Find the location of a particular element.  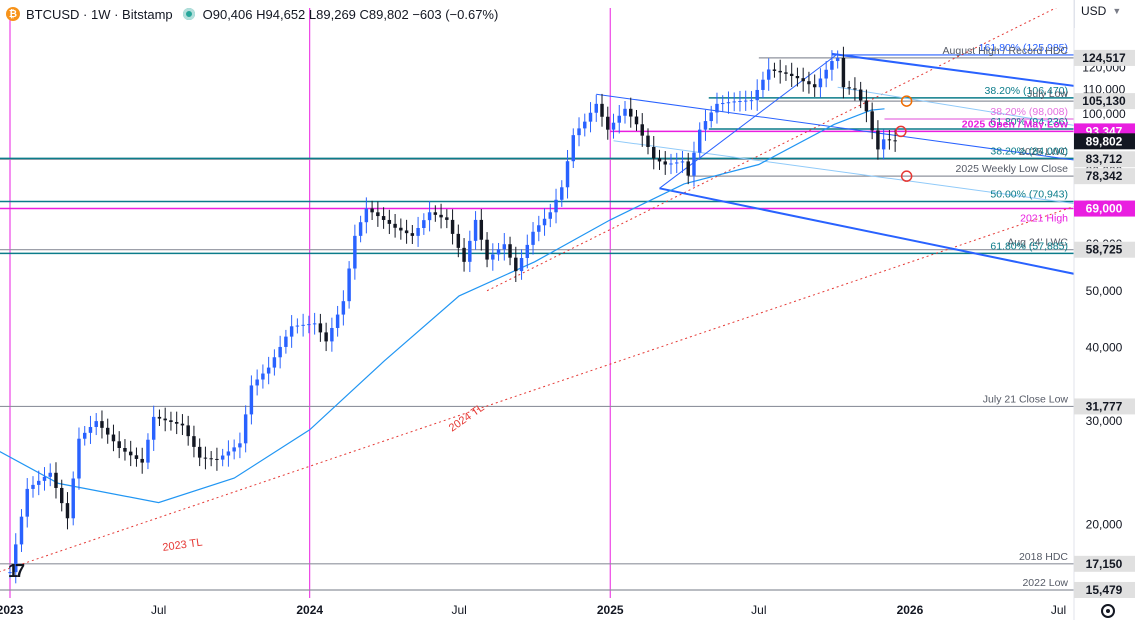

ohlc-high: H94,652 is located at coordinates (281, 14).